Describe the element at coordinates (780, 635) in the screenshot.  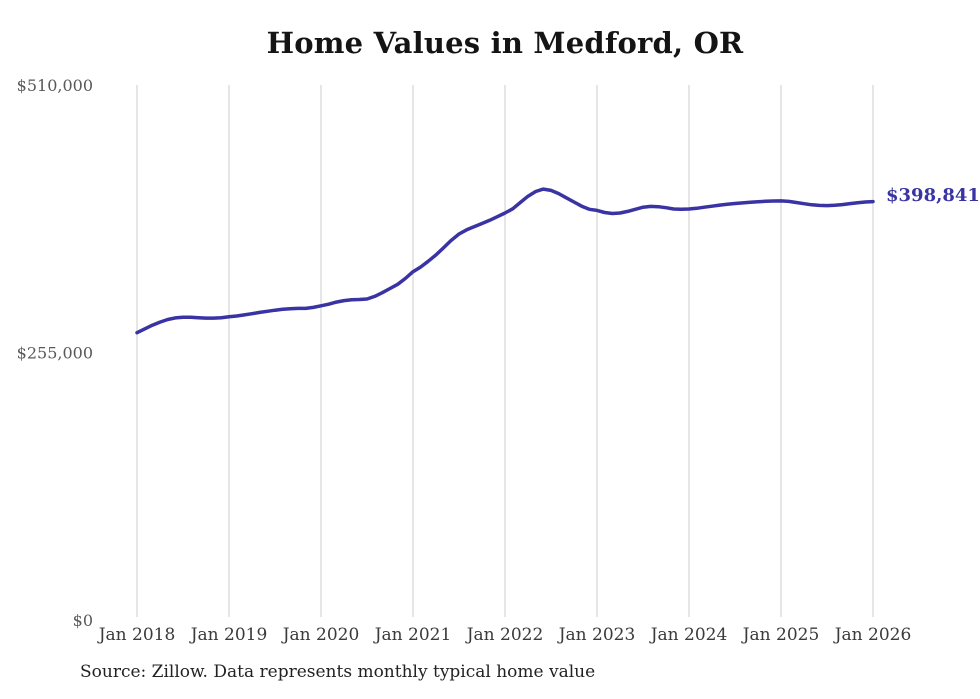
I see `x-axis-tick-label: Jan 2025` at that location.